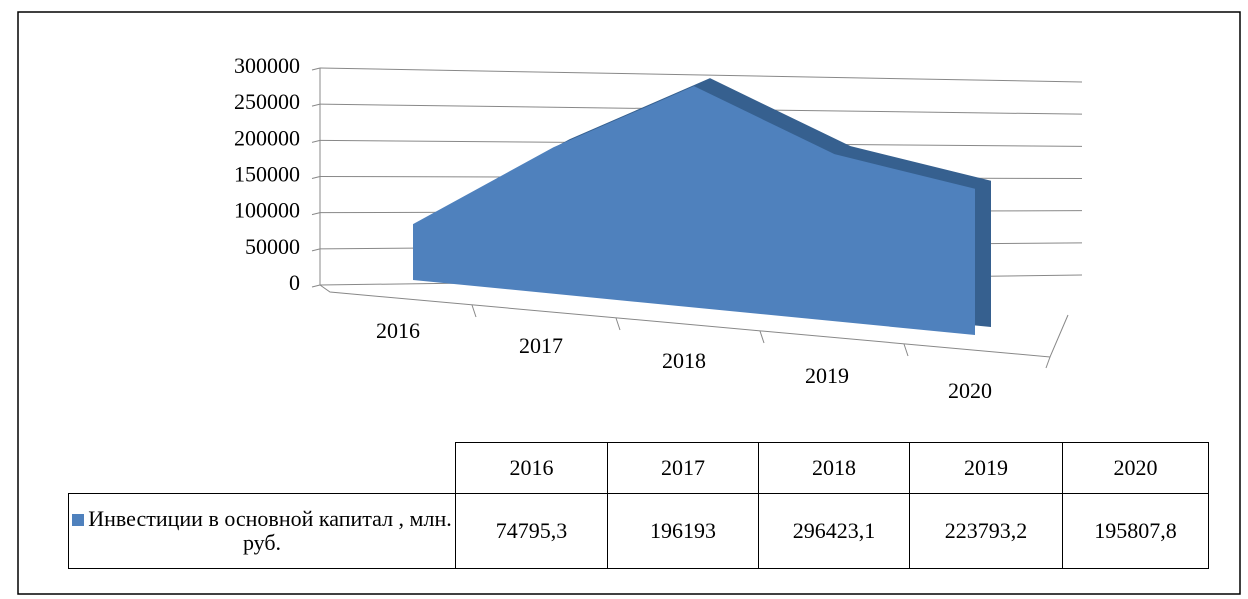 The image size is (1248, 599). I want to click on y-tick-label: 100000, so click(267, 210).